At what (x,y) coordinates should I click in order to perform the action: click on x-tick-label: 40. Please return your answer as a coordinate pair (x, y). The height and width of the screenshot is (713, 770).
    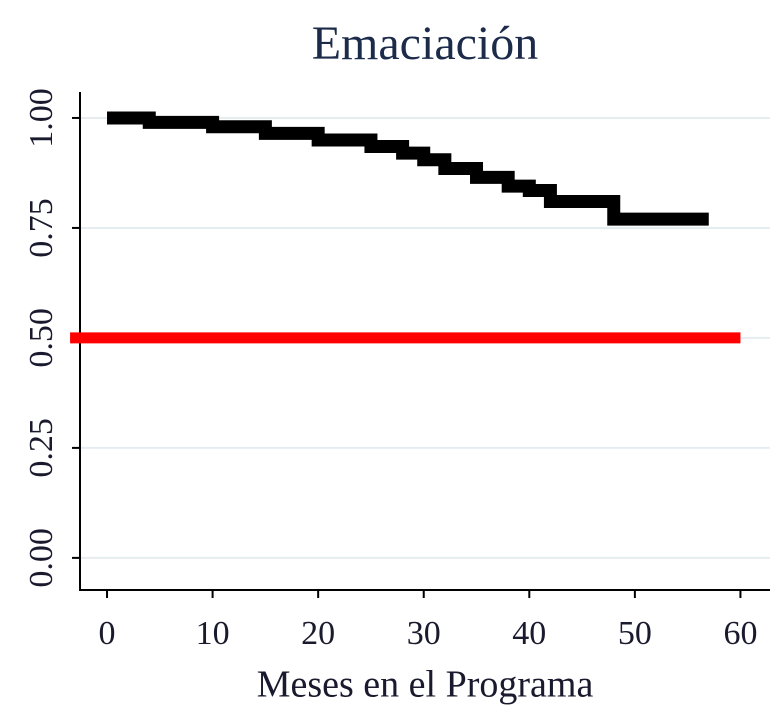
    Looking at the image, I should click on (529, 633).